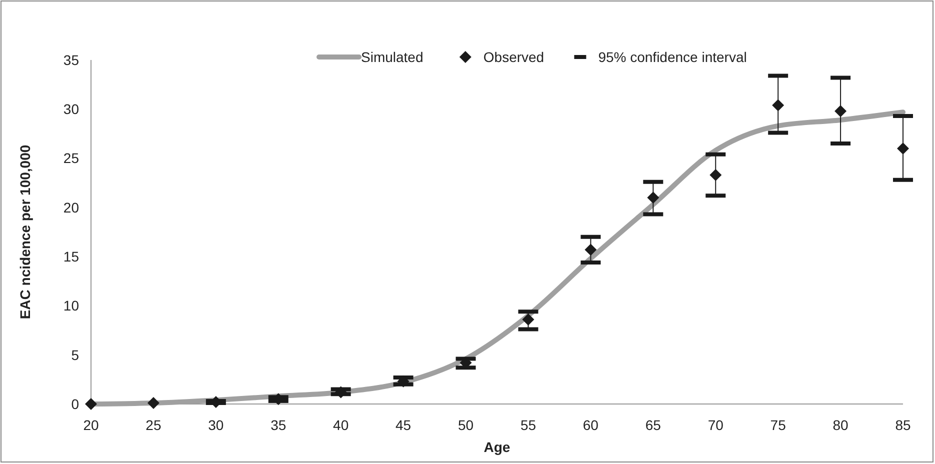 This screenshot has width=935, height=464. I want to click on x-tick-label: 45, so click(404, 425).